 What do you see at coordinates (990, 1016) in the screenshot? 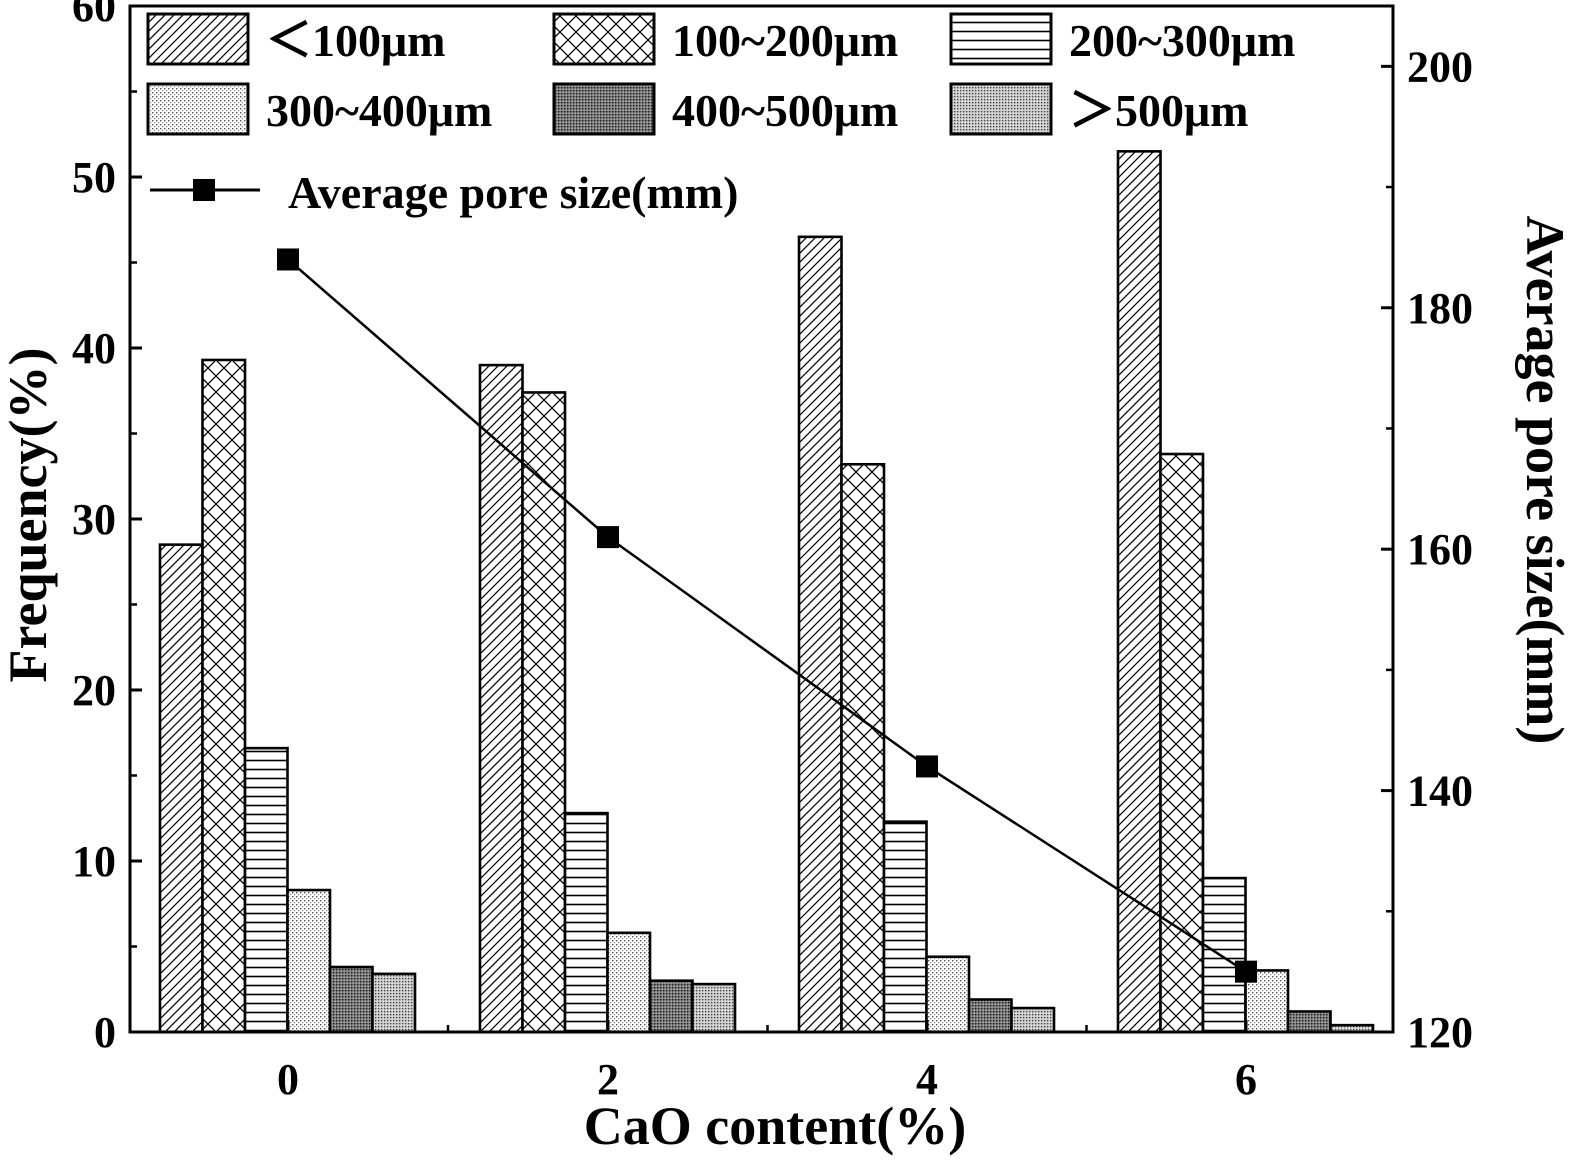
I see `bar-s4-c2` at bounding box center [990, 1016].